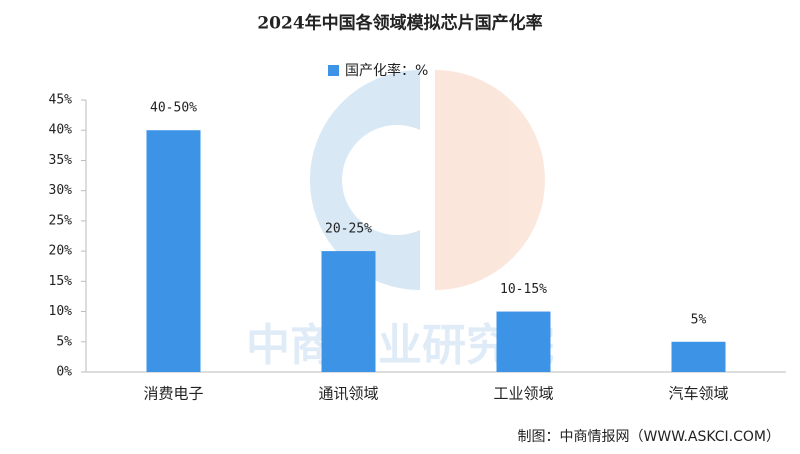 This screenshot has height=454, width=800. What do you see at coordinates (698, 394) in the screenshot?
I see `x-tick-label: 汽车领域` at bounding box center [698, 394].